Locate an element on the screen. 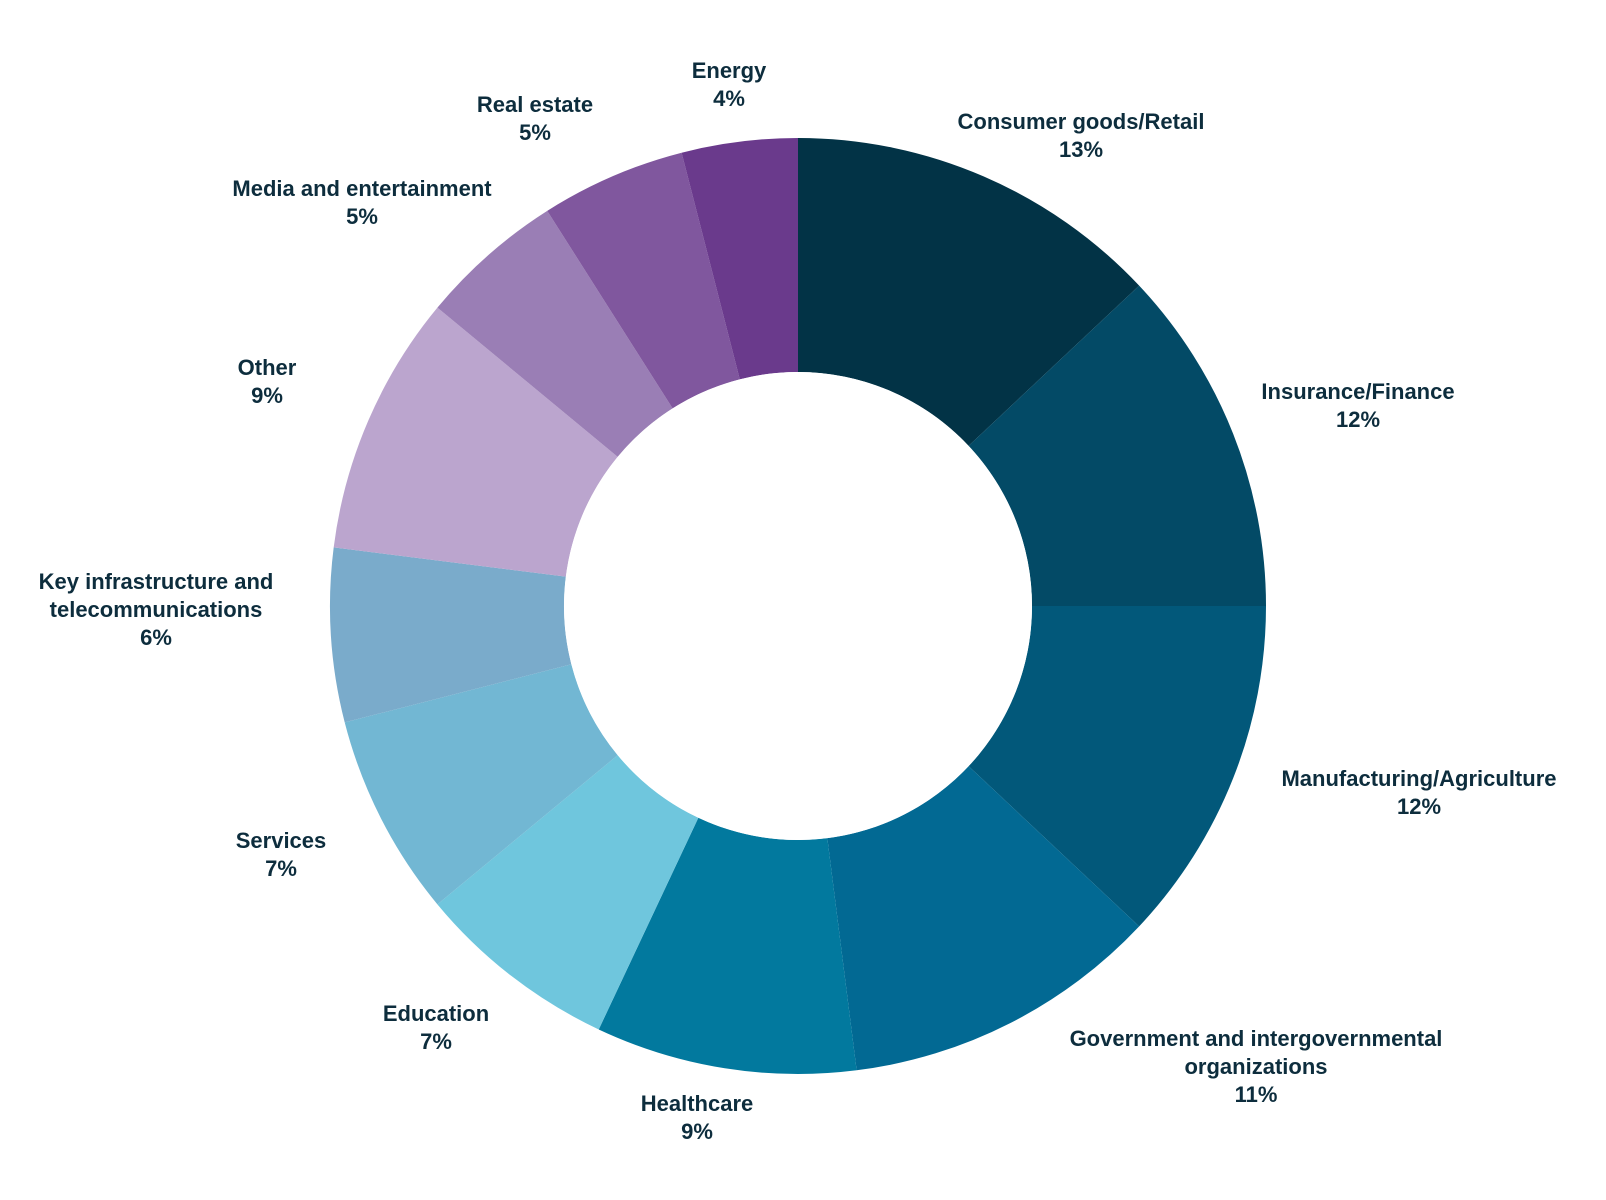 Image resolution: width=1606 pixels, height=1200 pixels. label-other: Other 9% is located at coordinates (267, 381).